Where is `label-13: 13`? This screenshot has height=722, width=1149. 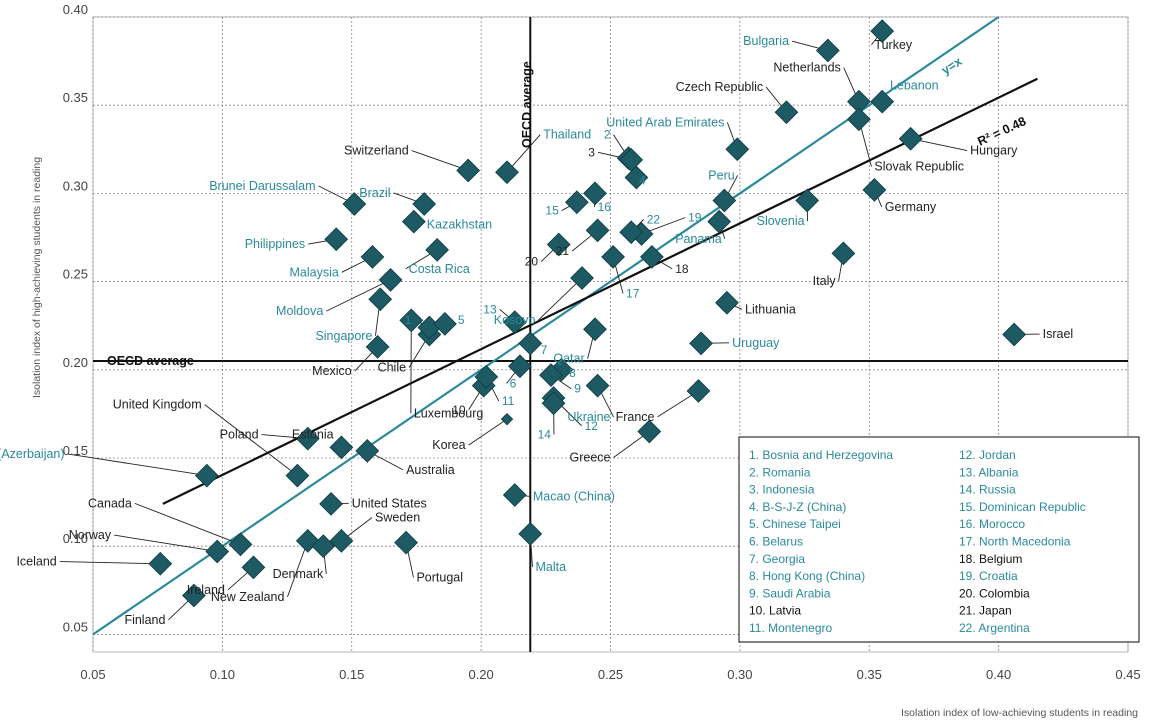 label-13: 13 is located at coordinates (490, 309).